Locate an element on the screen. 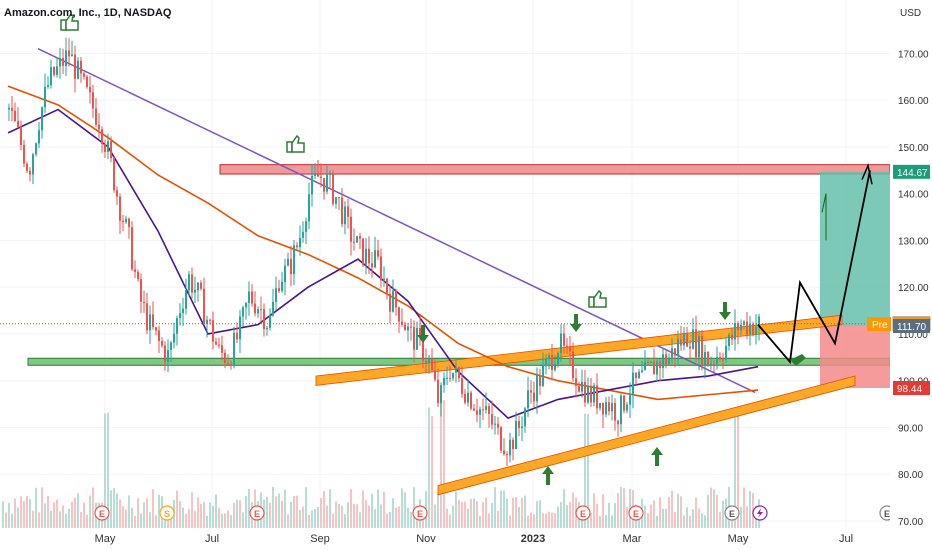 The width and height of the screenshot is (932, 550). price-label-bg is located at coordinates (911, 326).